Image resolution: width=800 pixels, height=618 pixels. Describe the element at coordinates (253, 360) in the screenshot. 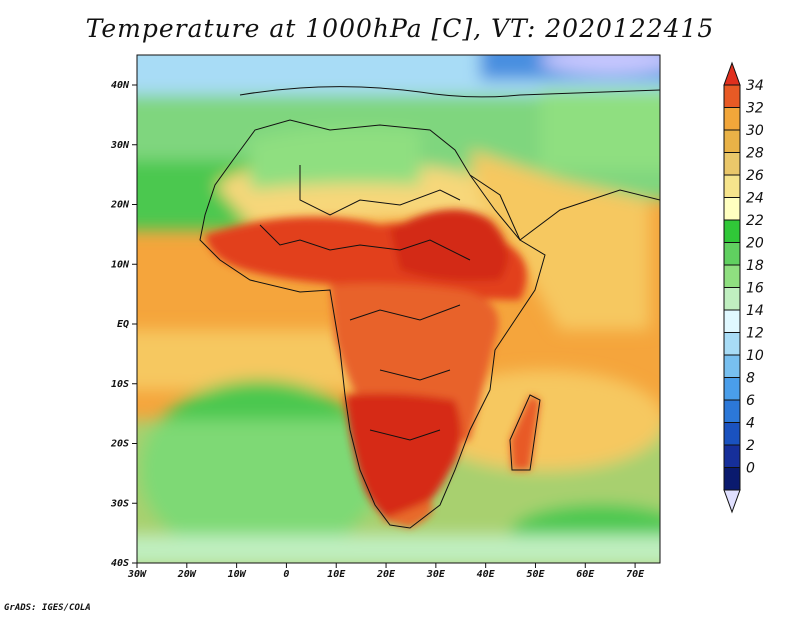

I see `gulf-guinea-warm` at that location.